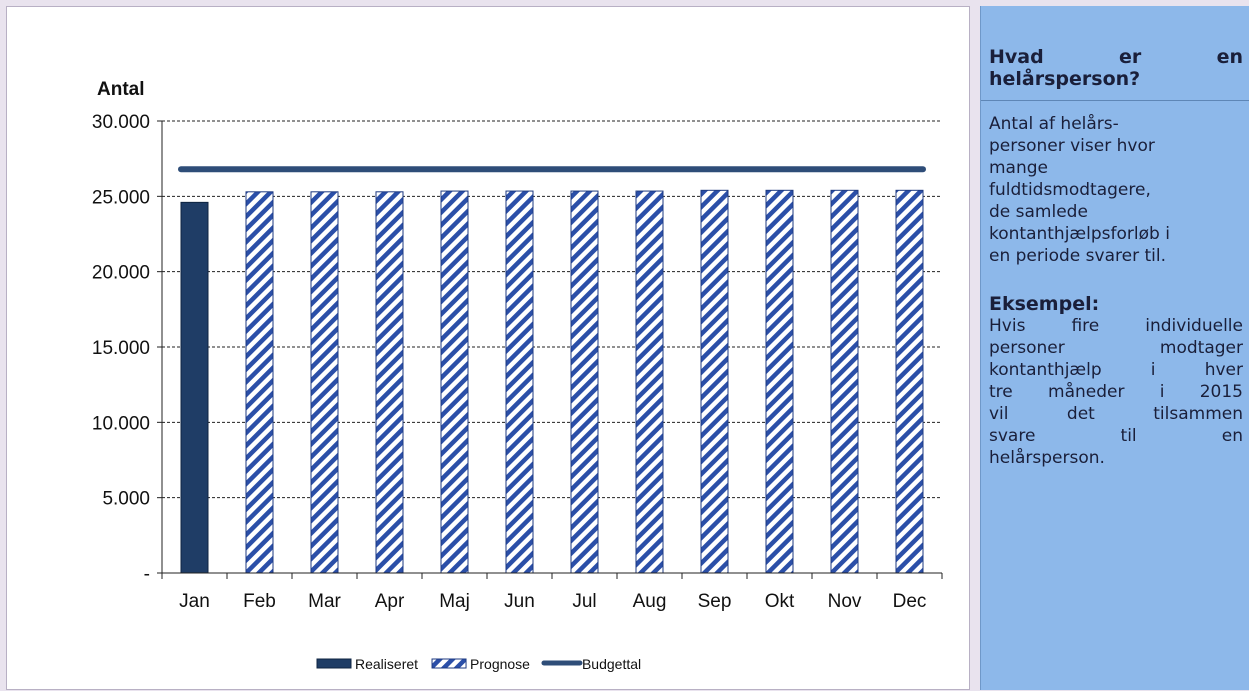 Image resolution: width=1249 pixels, height=691 pixels. I want to click on text-line: fuldtidsmodtagere,, so click(1070, 190).